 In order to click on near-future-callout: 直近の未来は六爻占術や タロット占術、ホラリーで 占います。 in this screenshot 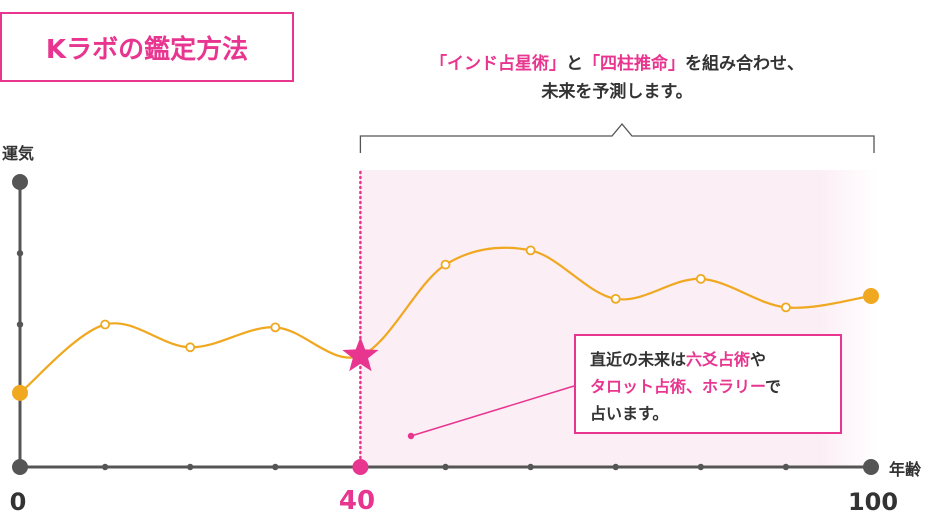, I will do `click(708, 384)`.